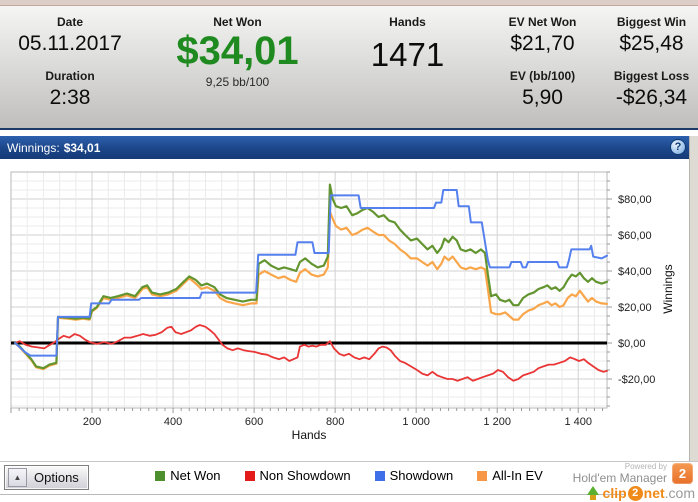 The image size is (698, 502). I want to click on stat-column-ev: EV Net Won $21,70 EV (bb/100) 5,90, so click(542, 67).